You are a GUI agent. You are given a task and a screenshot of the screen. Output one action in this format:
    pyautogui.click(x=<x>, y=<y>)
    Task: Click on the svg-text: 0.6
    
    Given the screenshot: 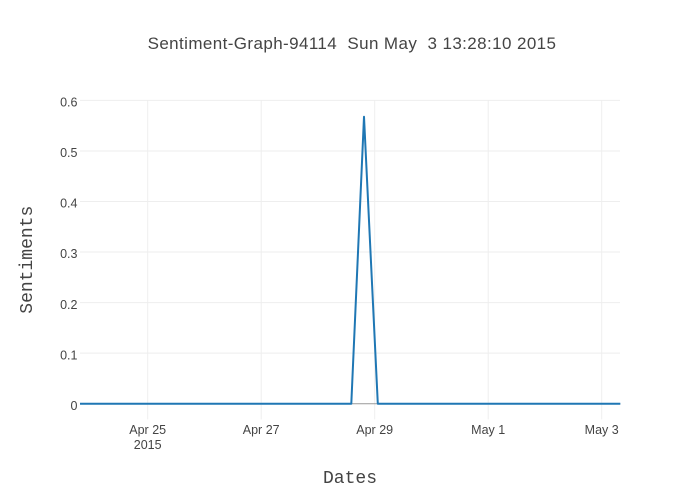 What is the action you would take?
    pyautogui.click(x=68, y=103)
    